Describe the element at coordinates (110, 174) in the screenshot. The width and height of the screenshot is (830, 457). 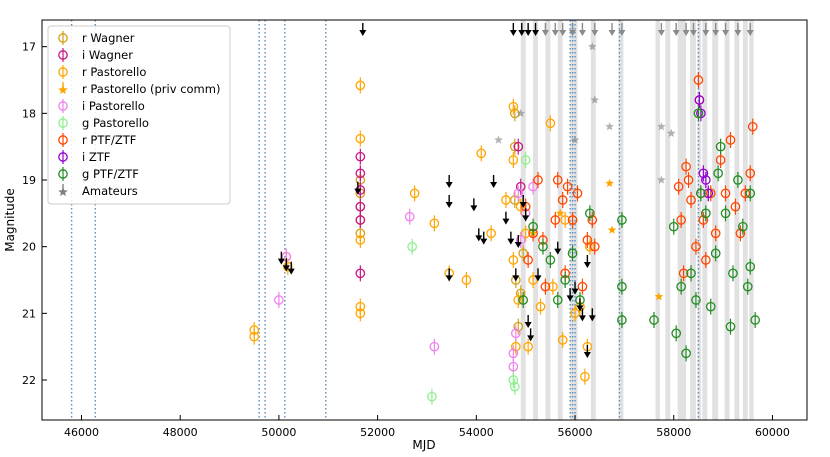
I see `legend-label: g PTF/ZTF` at that location.